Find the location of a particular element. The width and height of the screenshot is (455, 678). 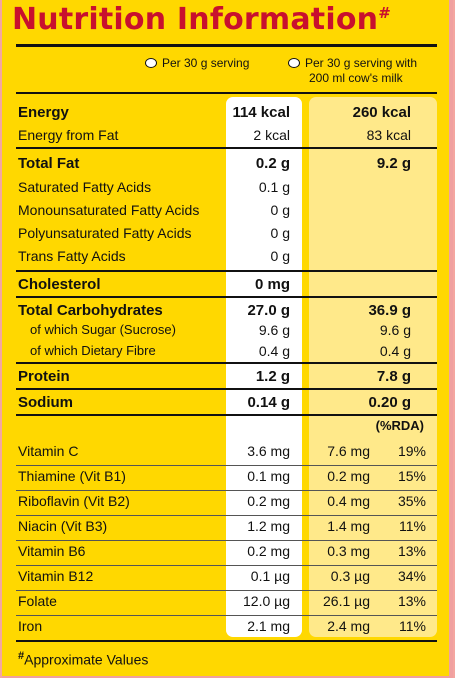

nutrient-label: Polyunsaturated Fatty Acids is located at coordinates (105, 233).